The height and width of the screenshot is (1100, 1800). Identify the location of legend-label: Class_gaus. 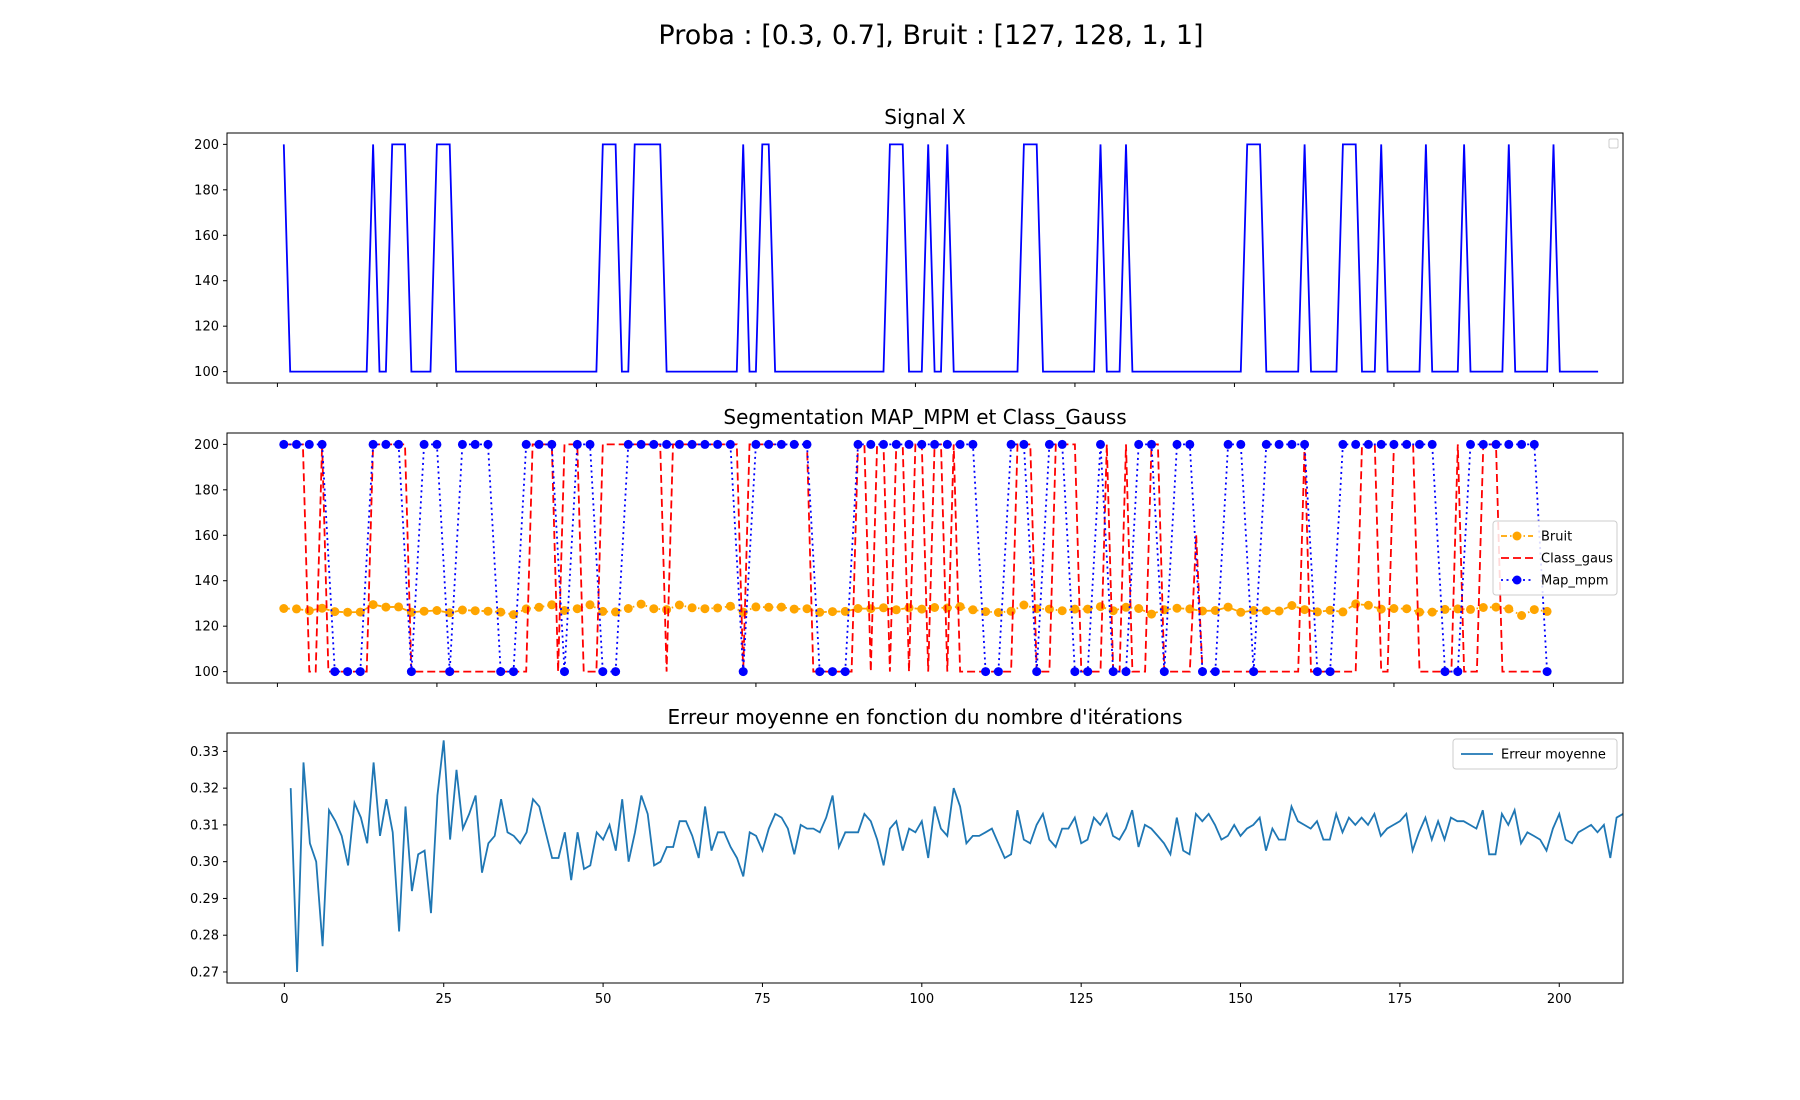
(1577, 559).